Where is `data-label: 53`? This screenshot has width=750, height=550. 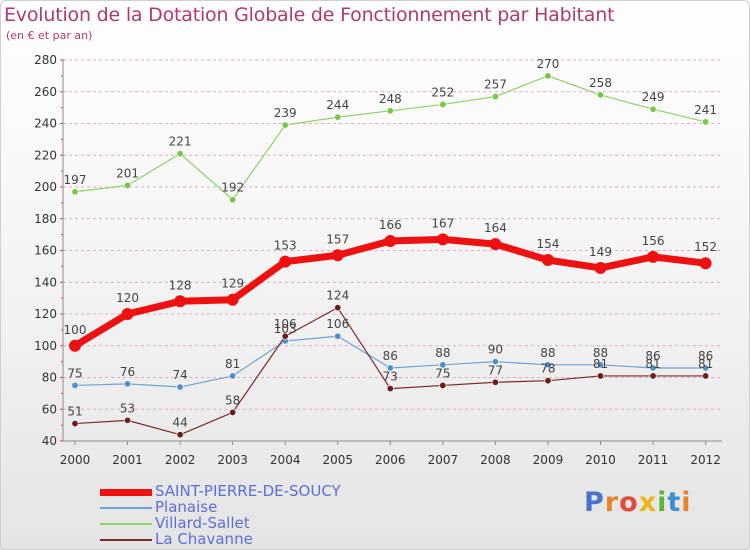
data-label: 53 is located at coordinates (127, 408).